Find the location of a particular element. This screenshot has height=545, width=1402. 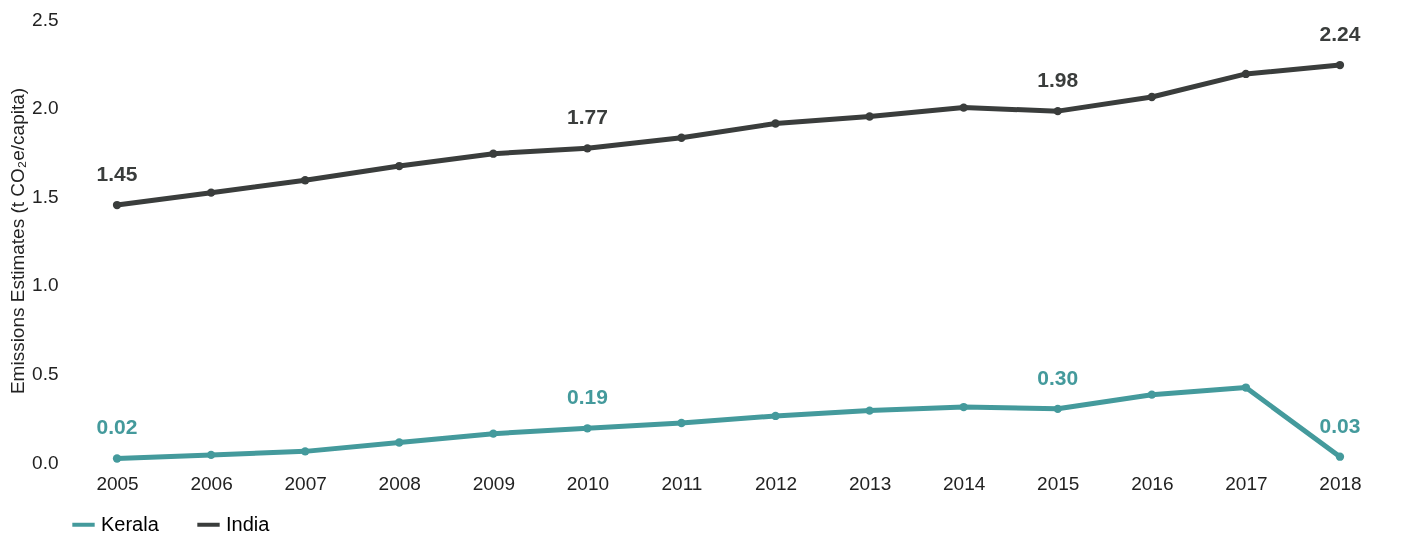

y-tick-label: 2.0 is located at coordinates (45, 108).